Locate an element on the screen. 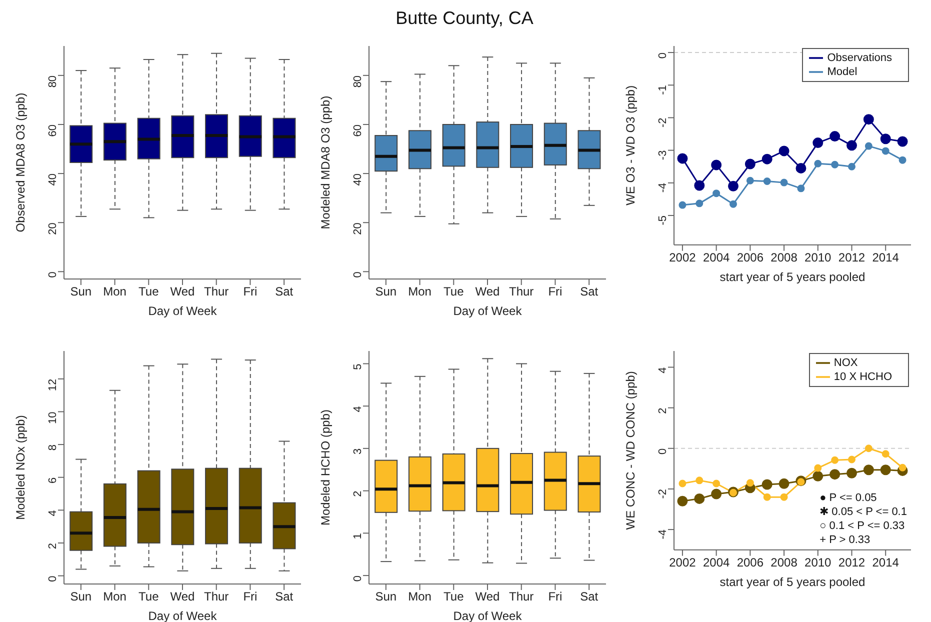 This screenshot has height=622, width=931. y-tick-label: 12 is located at coordinates (52, 385).